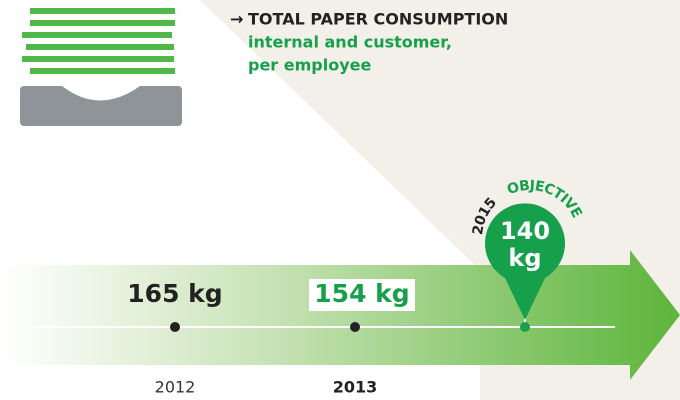 The image size is (680, 400). Describe the element at coordinates (175, 387) in the screenshot. I see `year-label: 2012` at that location.